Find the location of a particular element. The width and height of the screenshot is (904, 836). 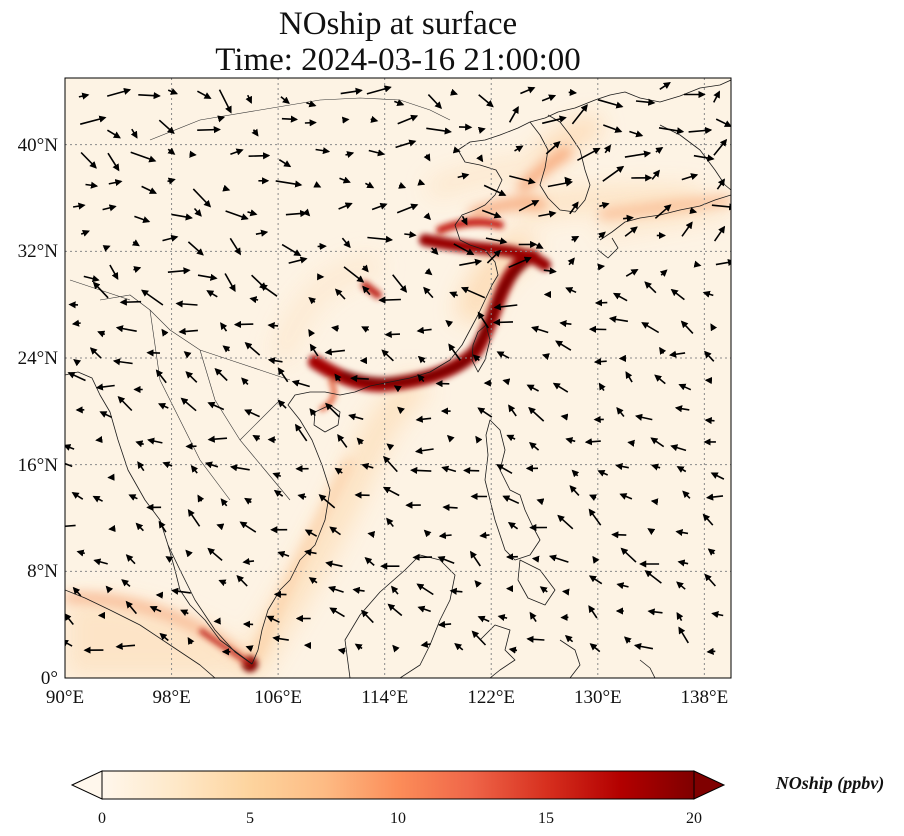

colorbar-extend-min is located at coordinates (86, 785).